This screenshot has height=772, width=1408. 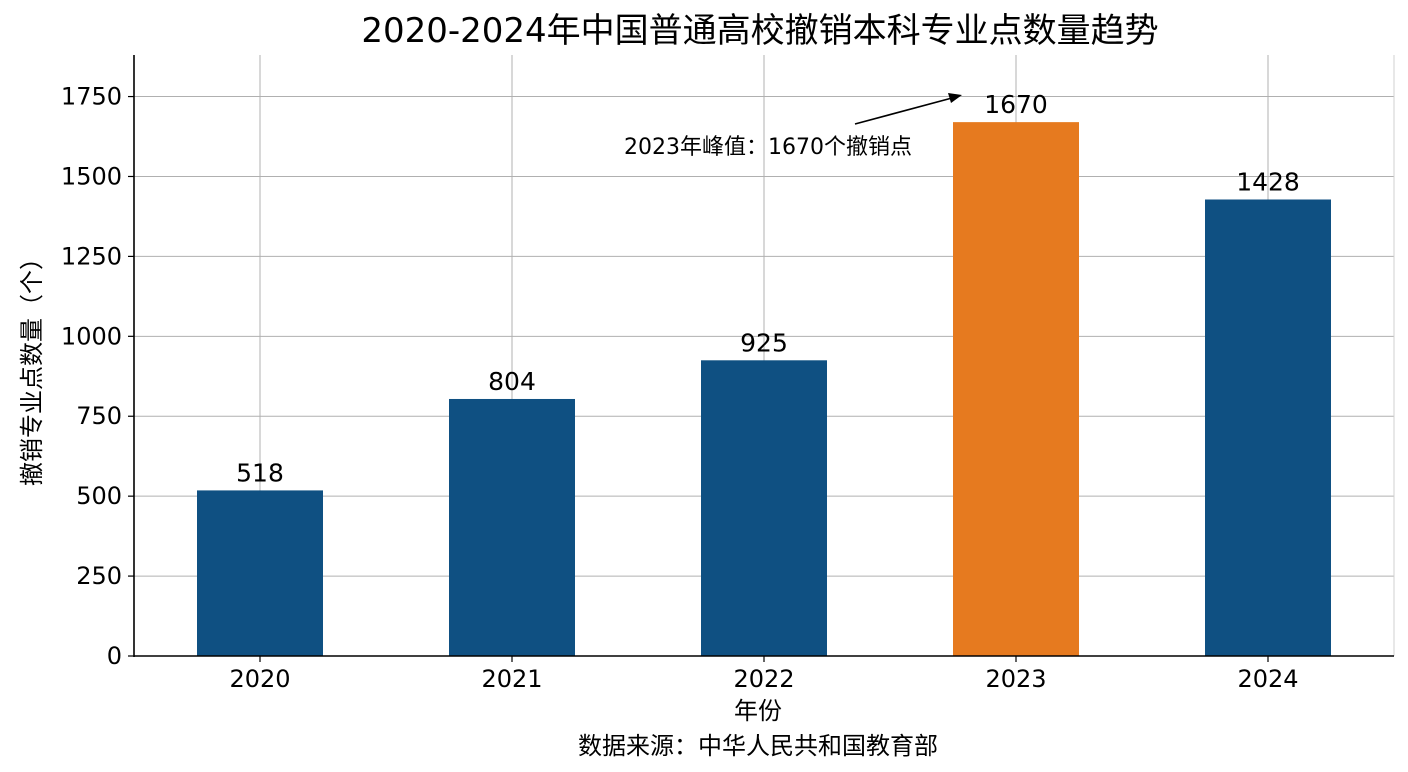 What do you see at coordinates (512, 381) in the screenshot?
I see `data-label-2021: 804` at bounding box center [512, 381].